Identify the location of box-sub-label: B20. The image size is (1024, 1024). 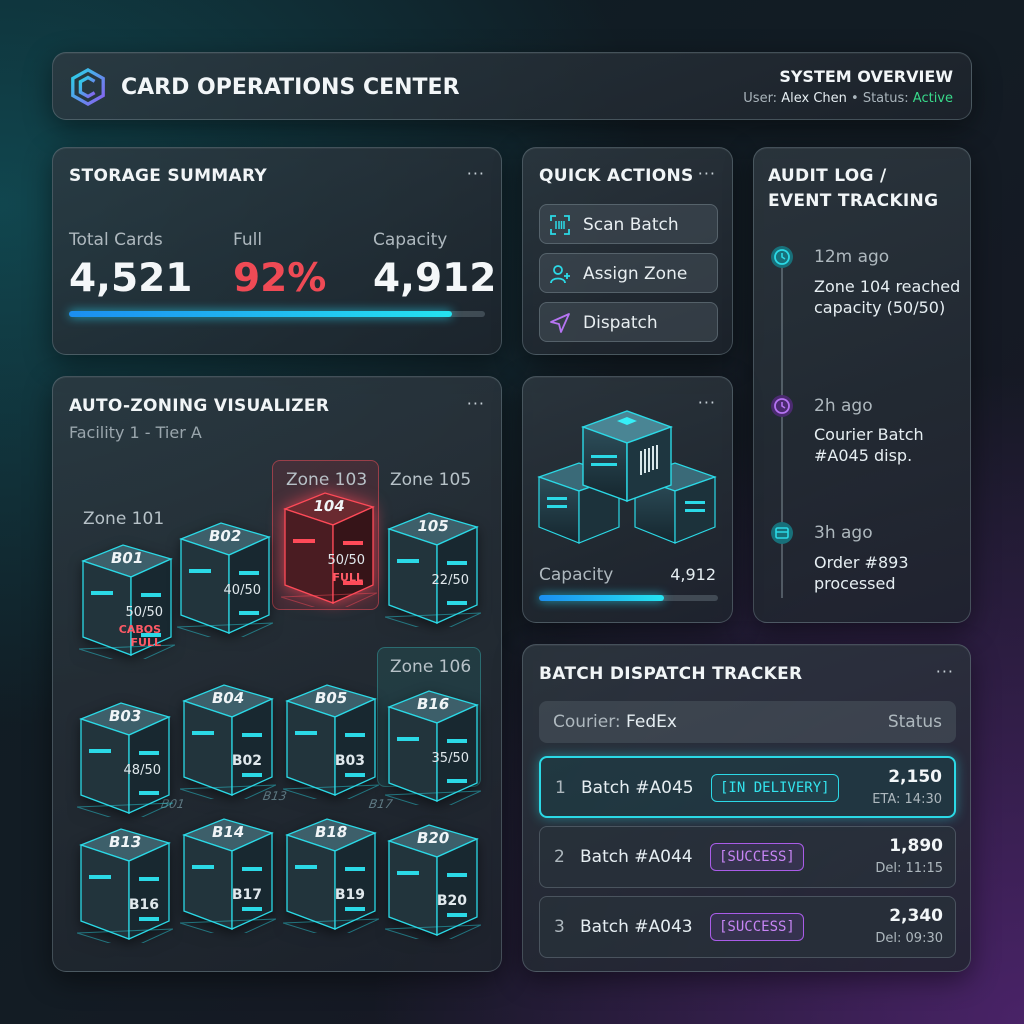
(451, 901).